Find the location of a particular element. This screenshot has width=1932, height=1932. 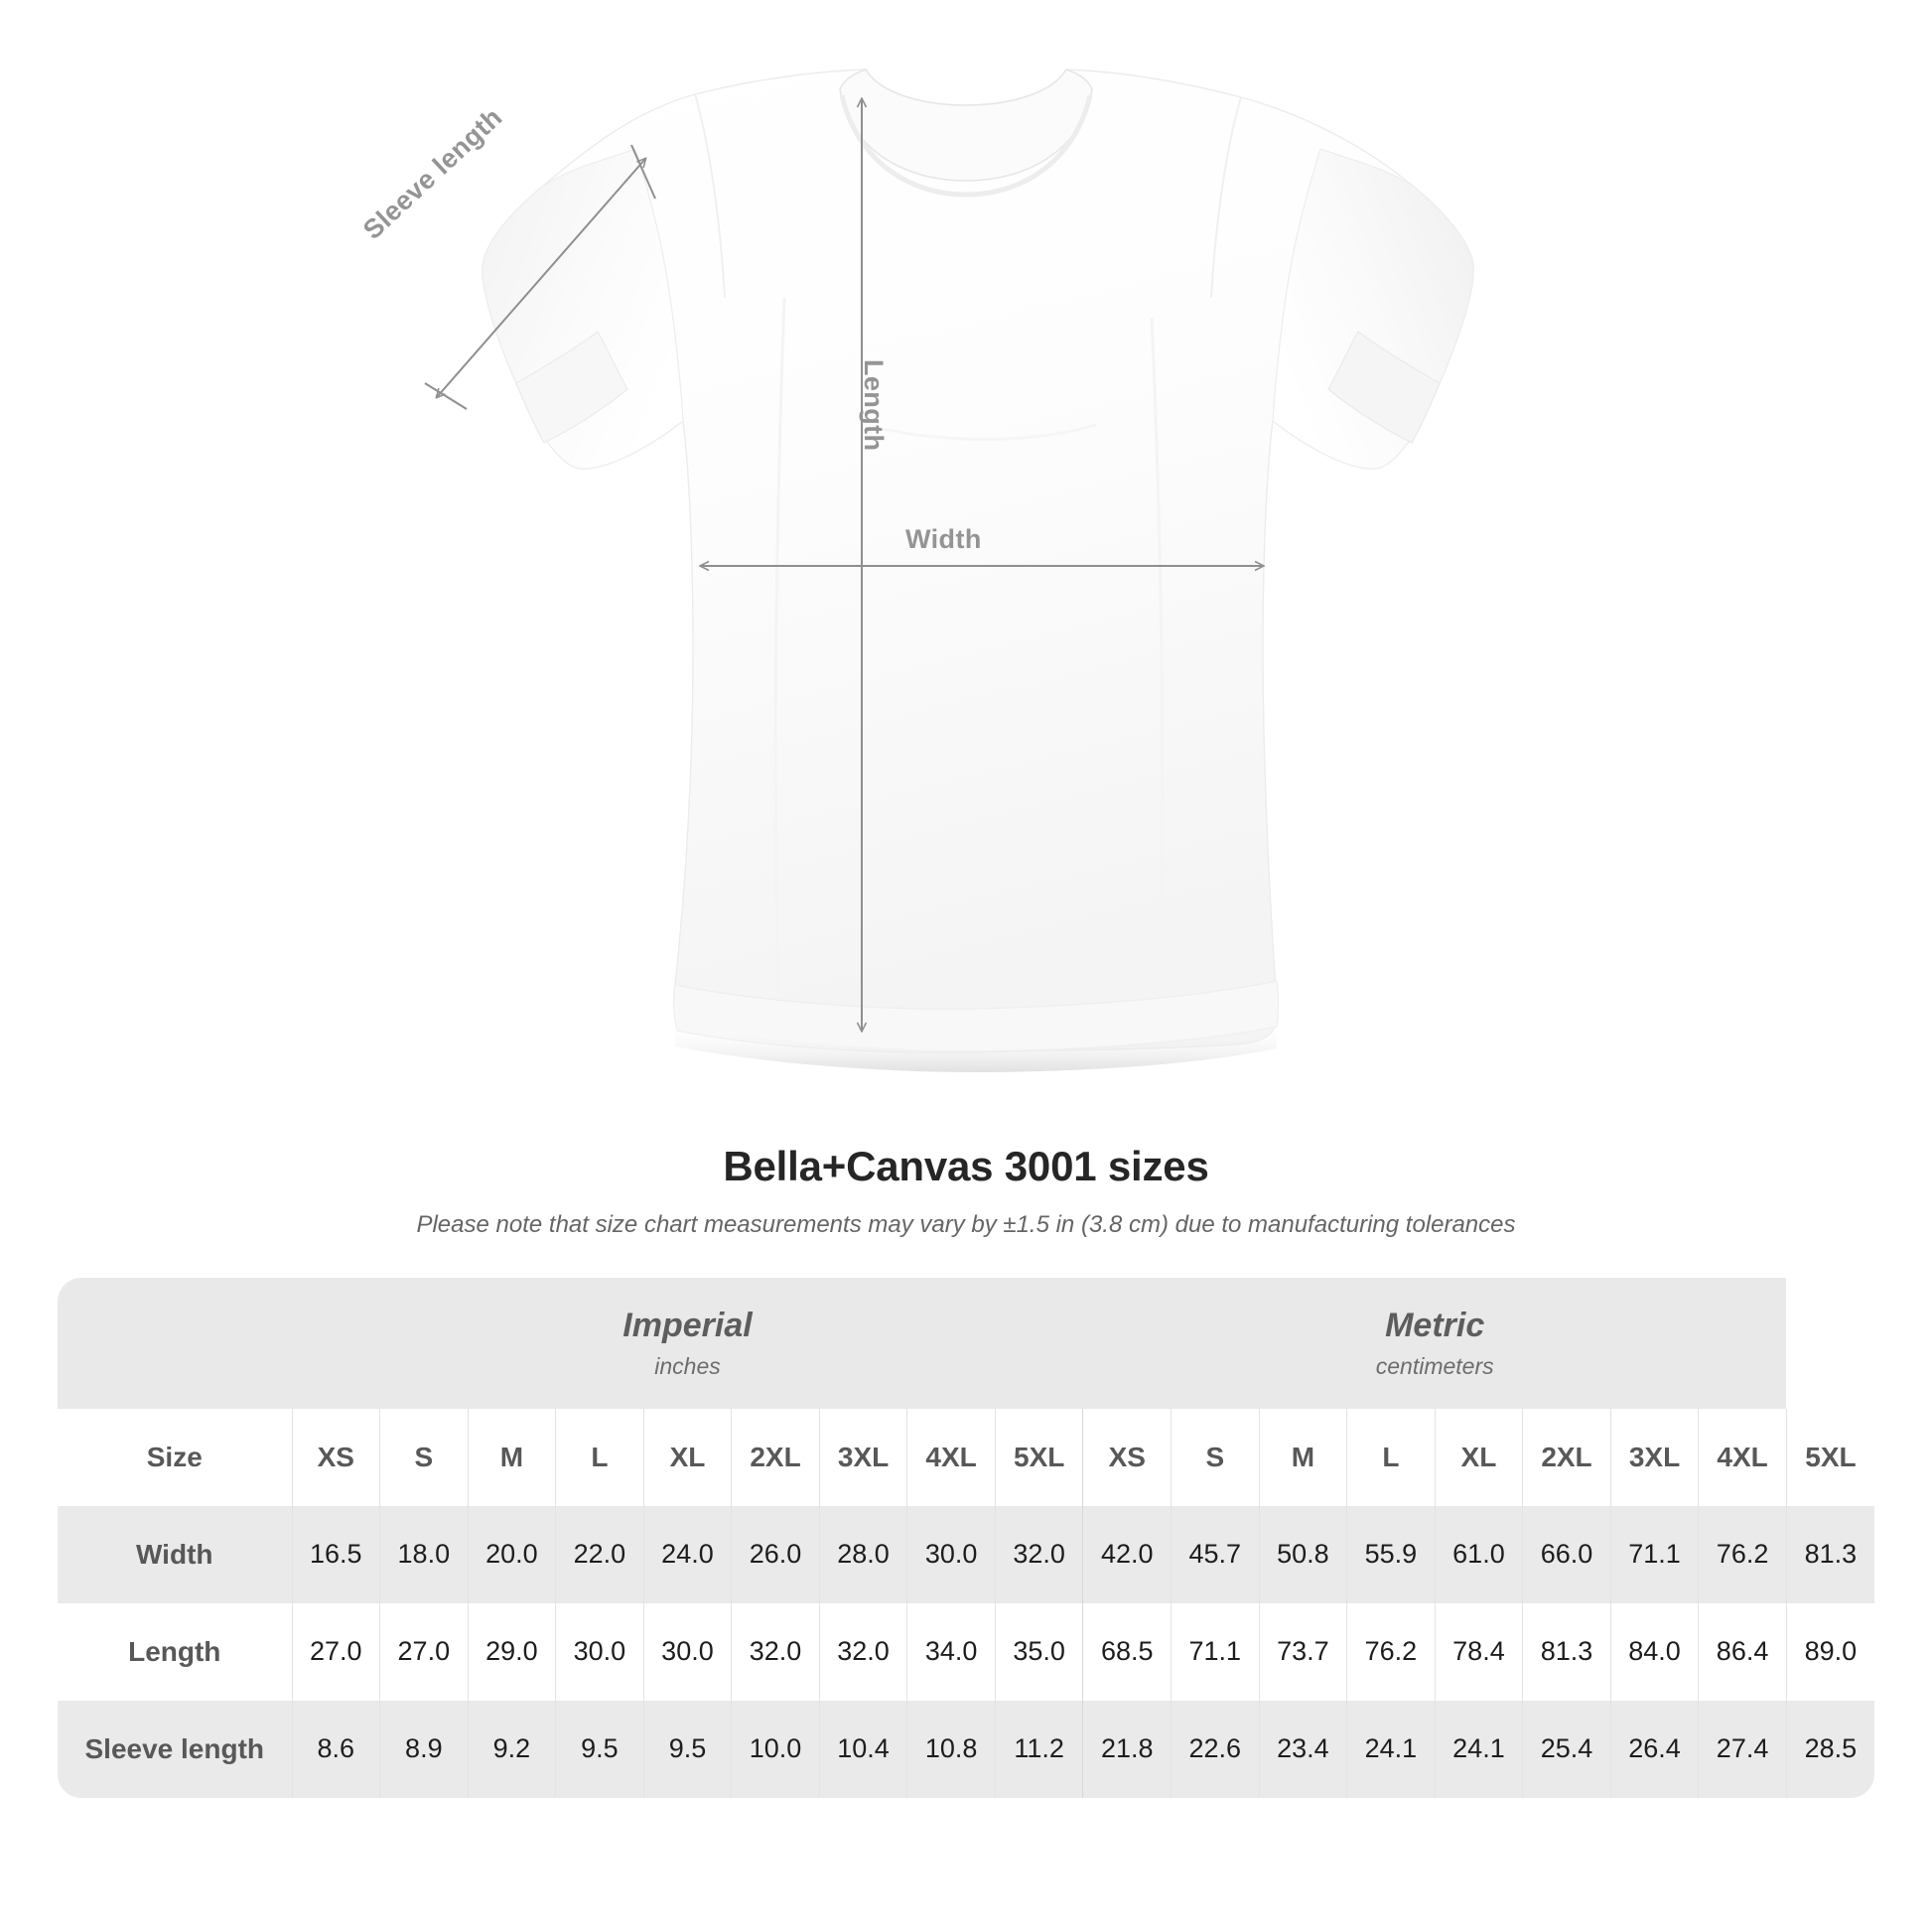

row-label-width: Width is located at coordinates (175, 1554).